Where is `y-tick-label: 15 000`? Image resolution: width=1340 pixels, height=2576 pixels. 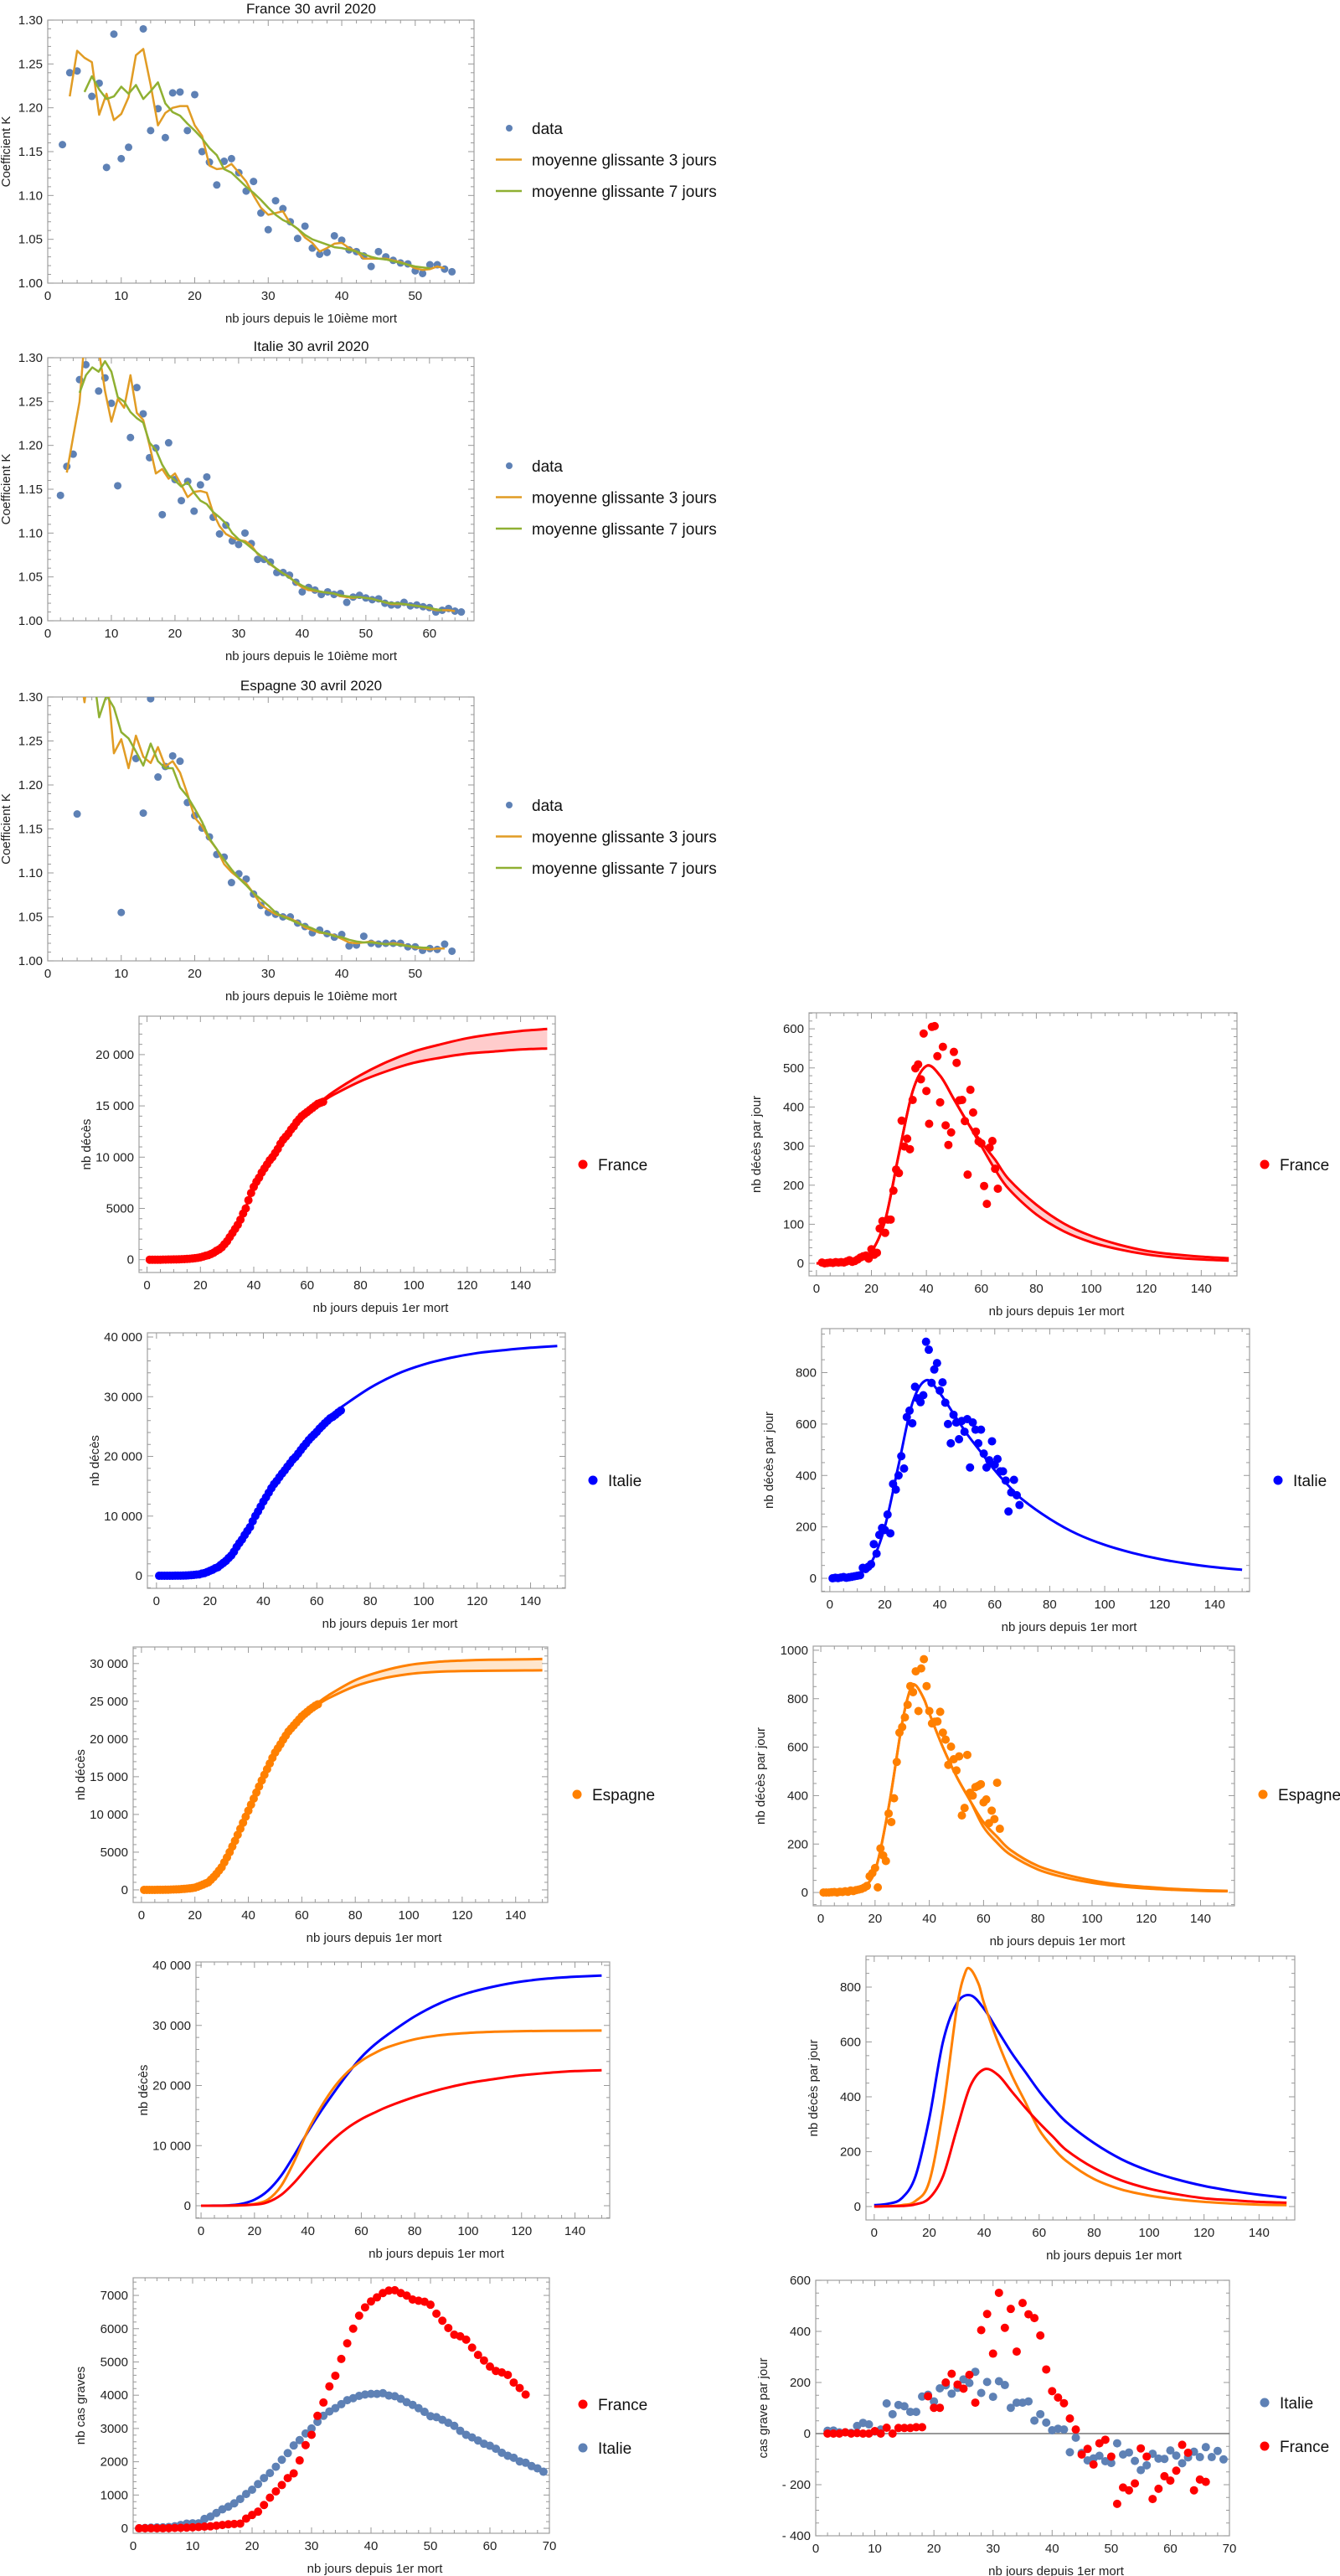
y-tick-label: 15 000 is located at coordinates (114, 1106).